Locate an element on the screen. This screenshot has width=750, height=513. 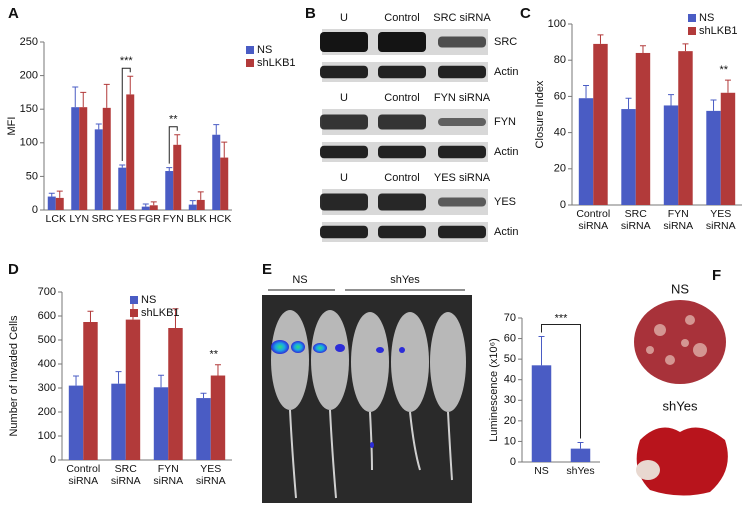
x-tick-label-box: SRC siRNA is located at coordinates (636, 220).